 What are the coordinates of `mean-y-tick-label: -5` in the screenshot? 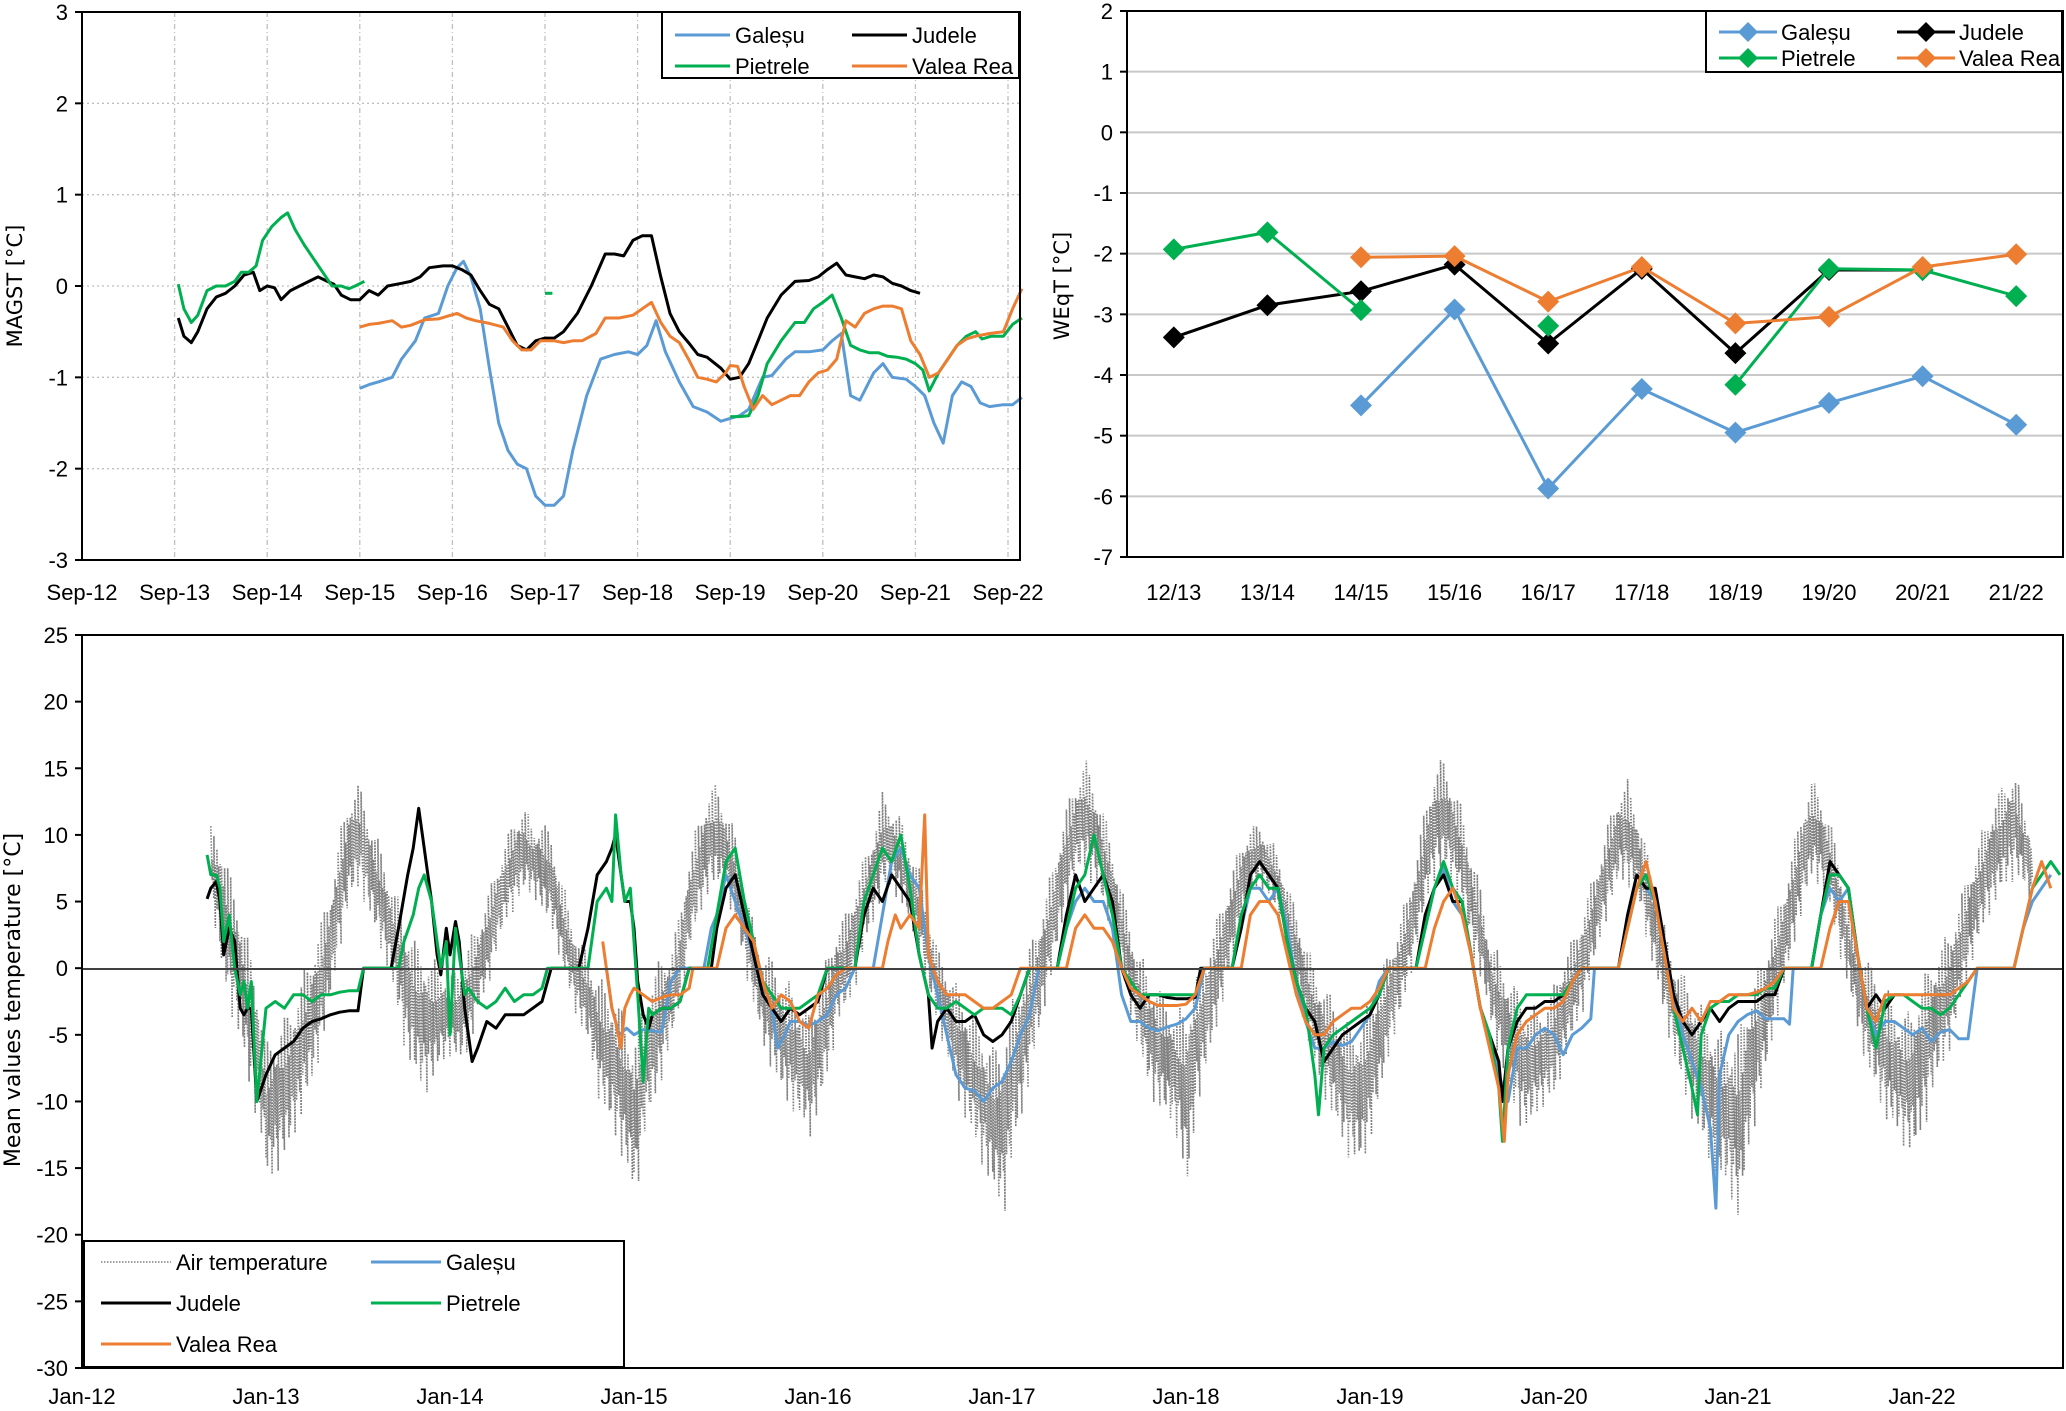 It's located at (58, 1035).